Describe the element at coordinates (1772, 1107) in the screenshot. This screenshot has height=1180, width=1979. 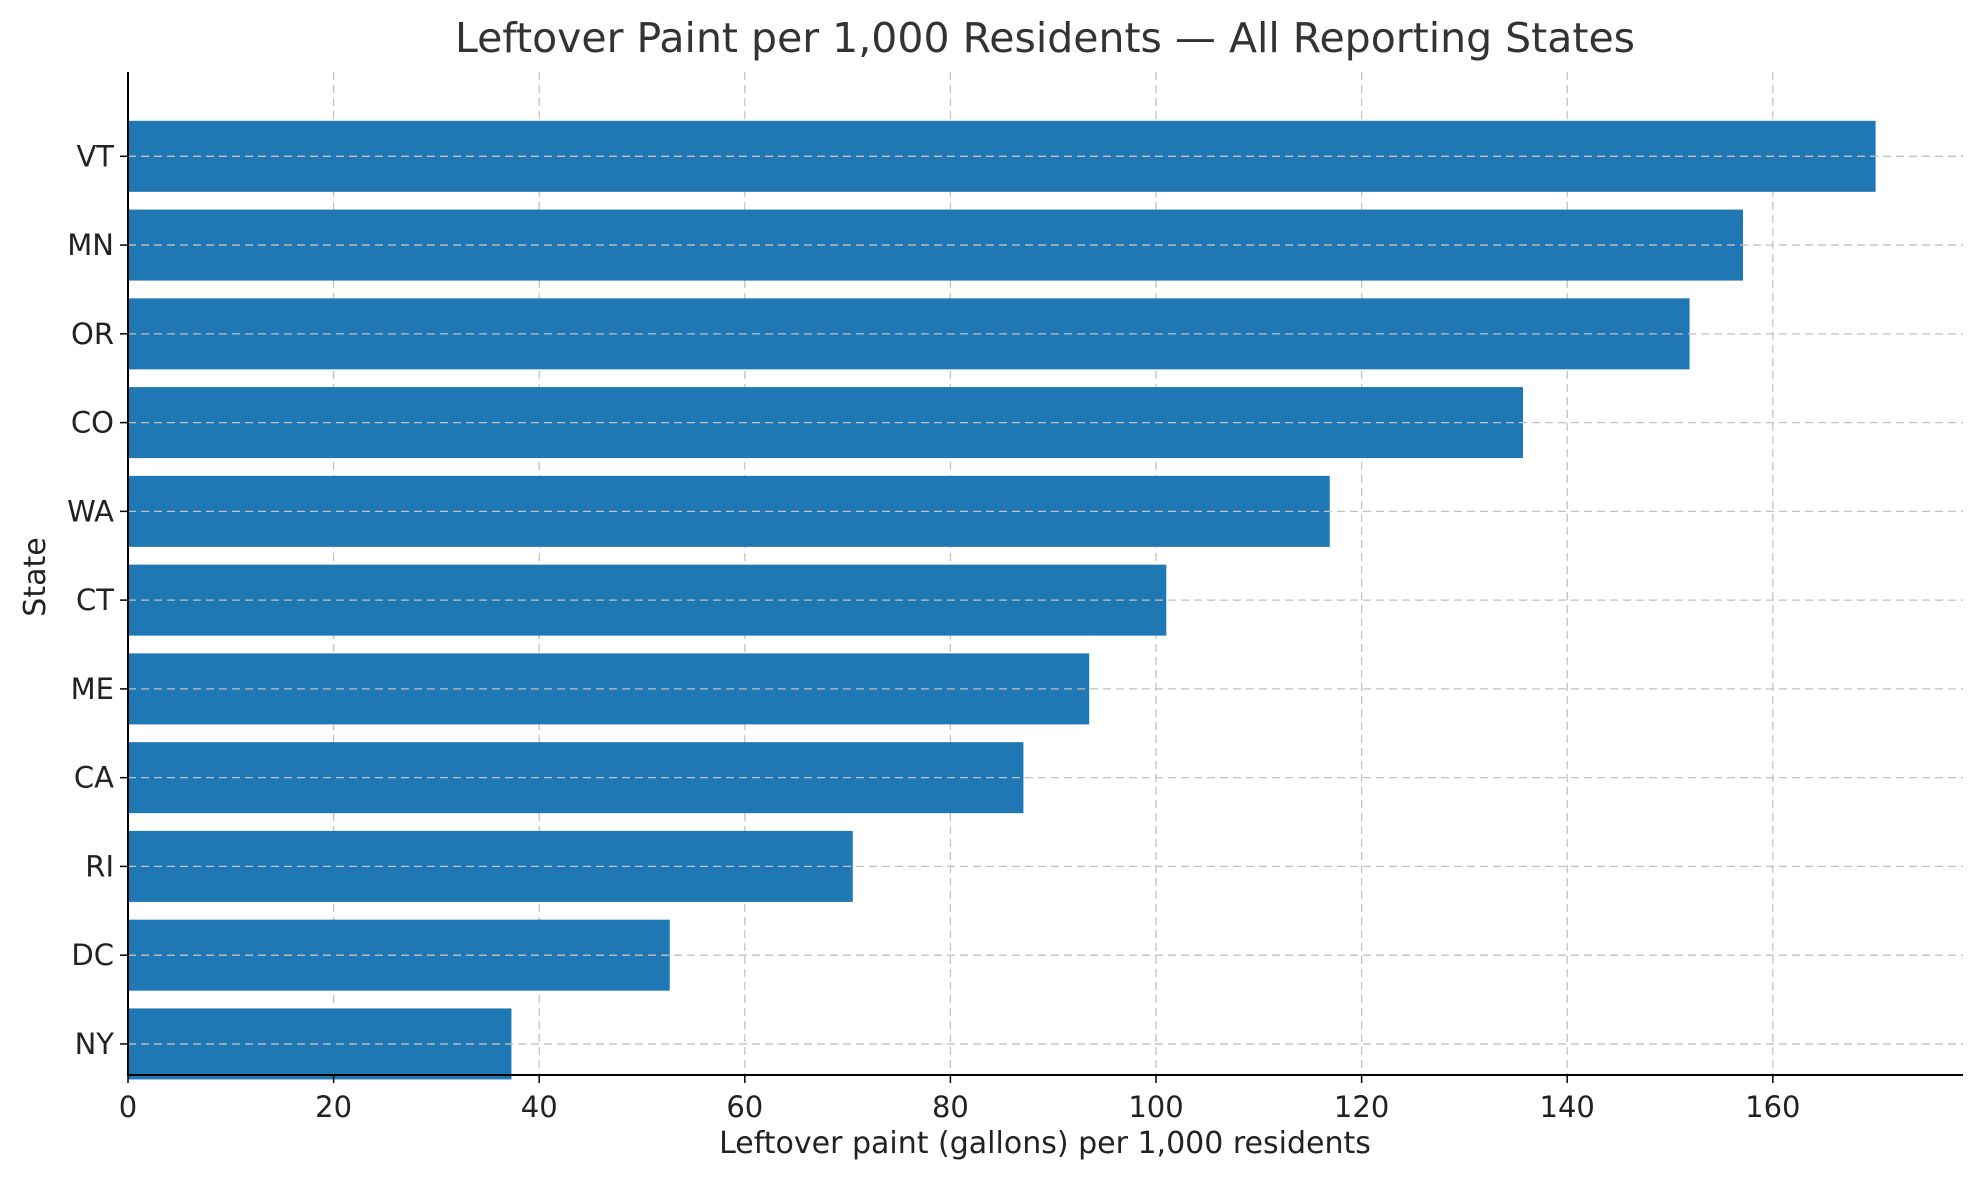
I see `x-tick-label: 160` at that location.